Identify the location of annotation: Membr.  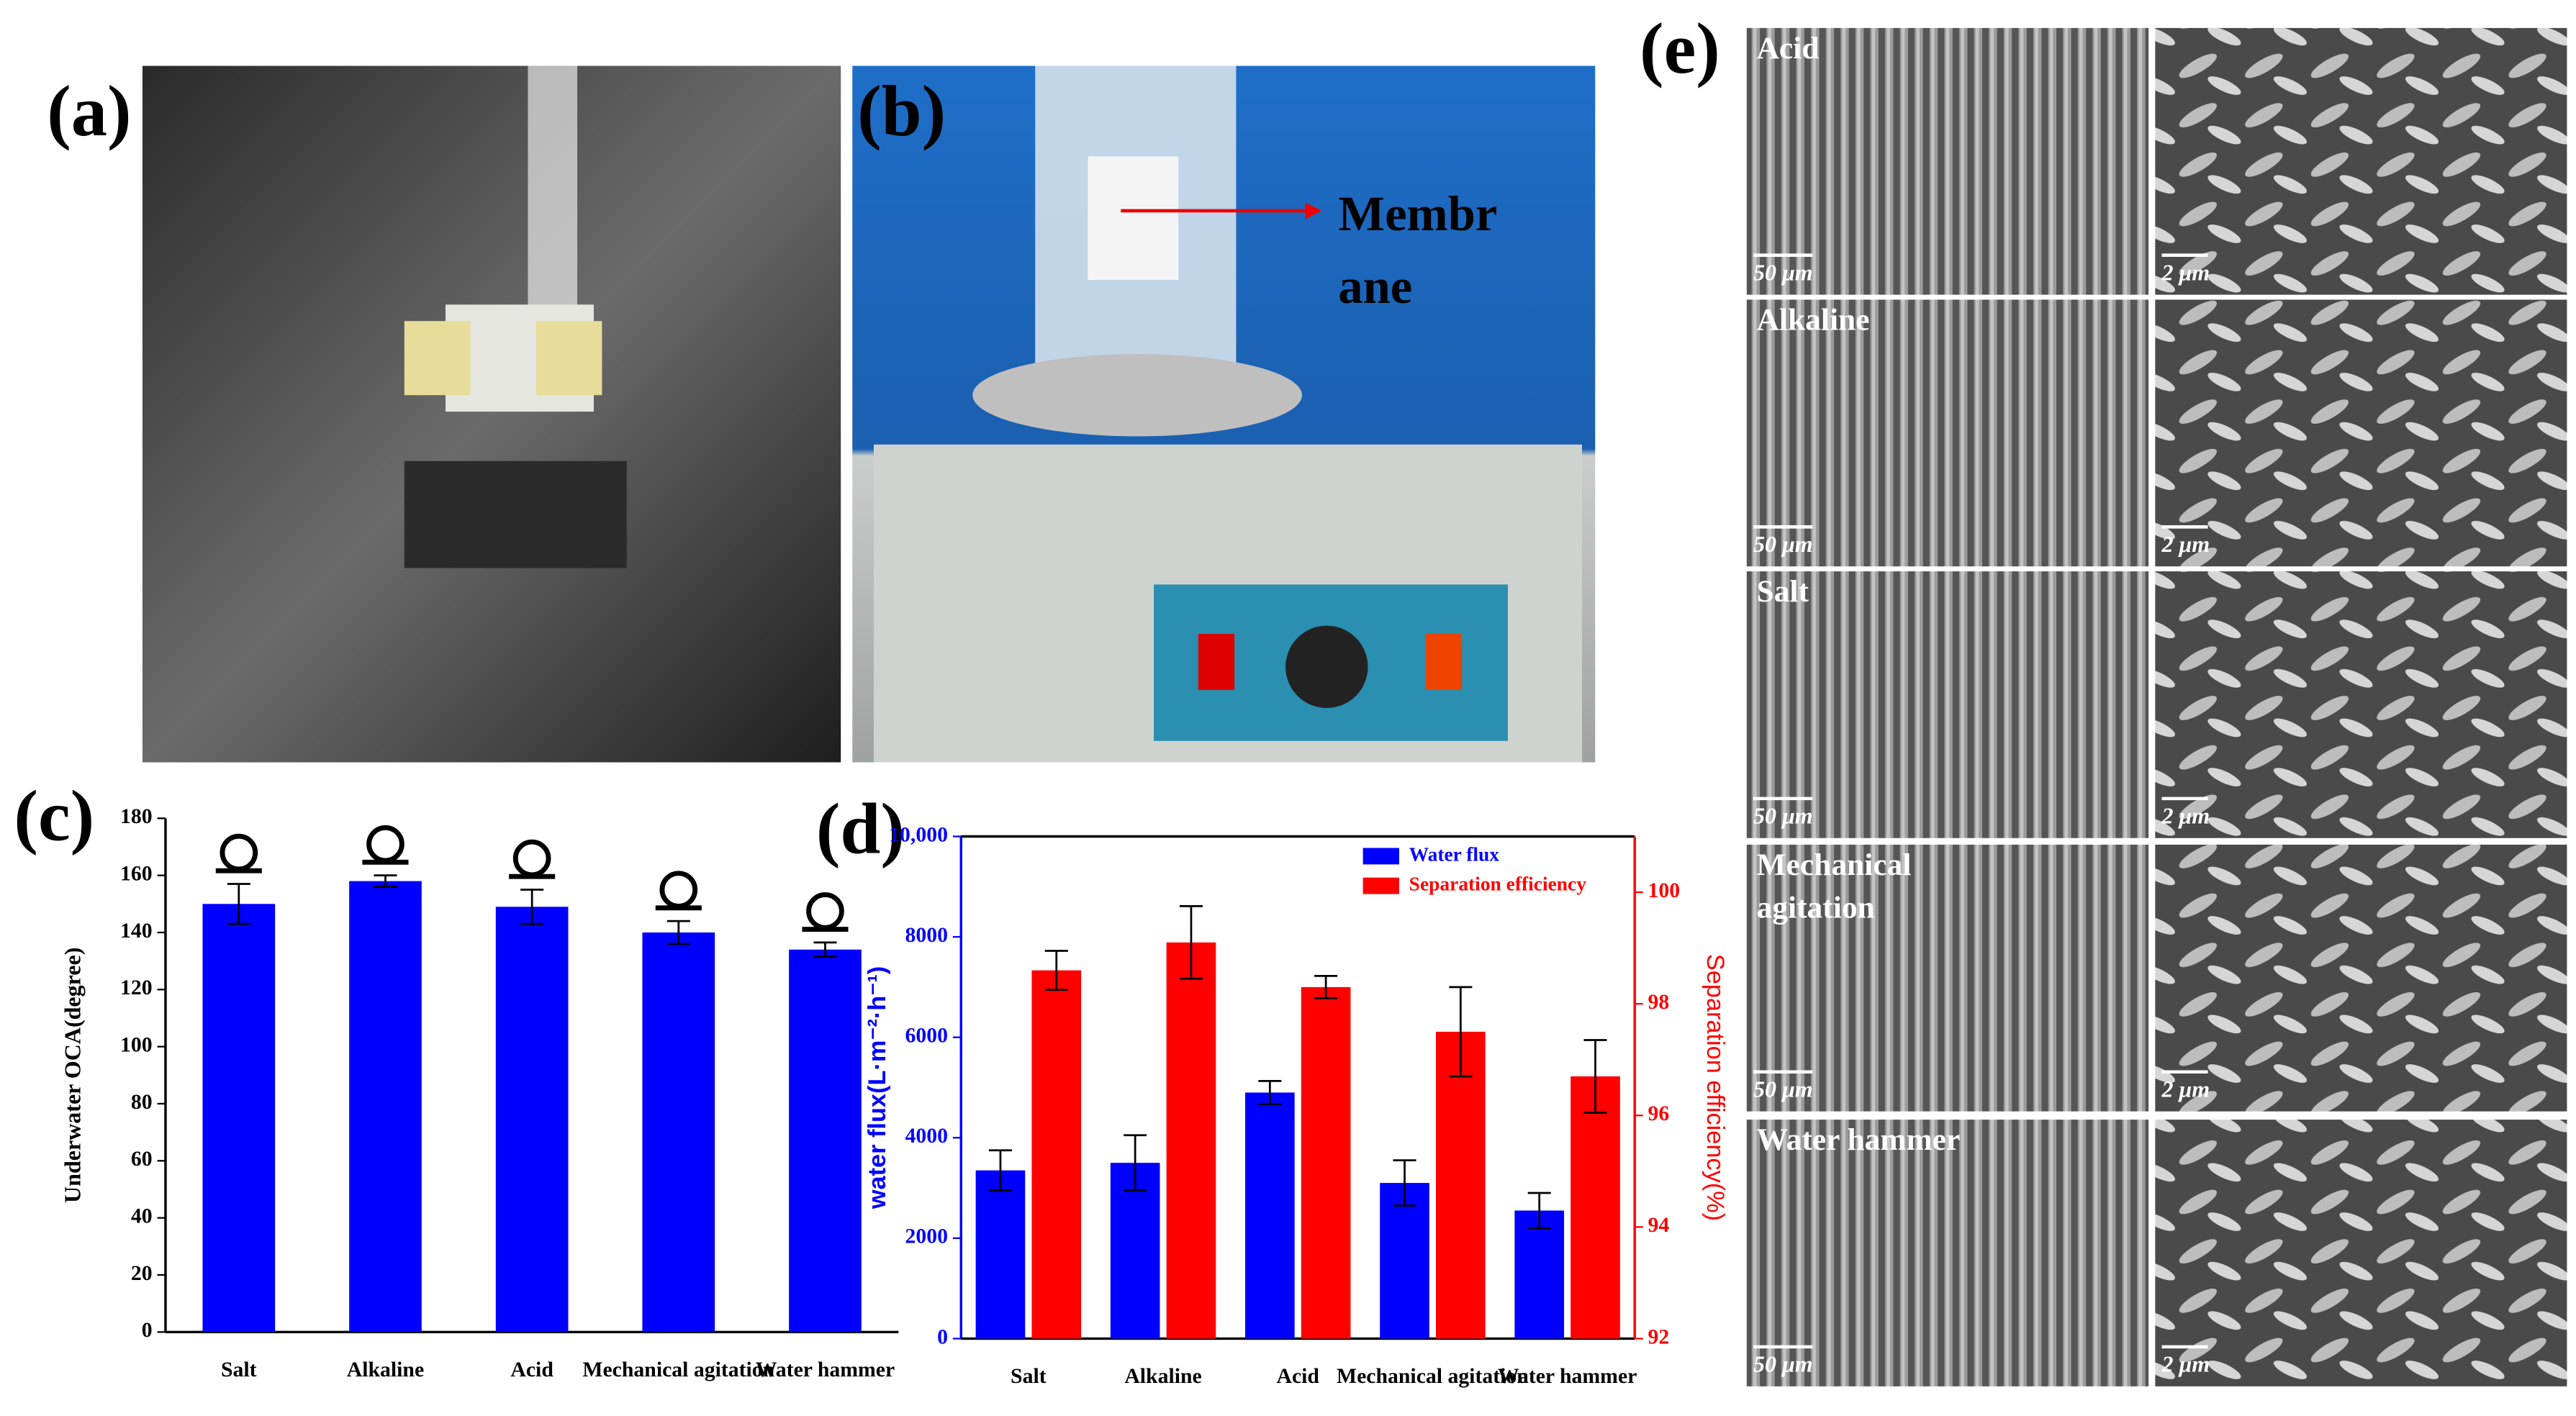
(1417, 214).